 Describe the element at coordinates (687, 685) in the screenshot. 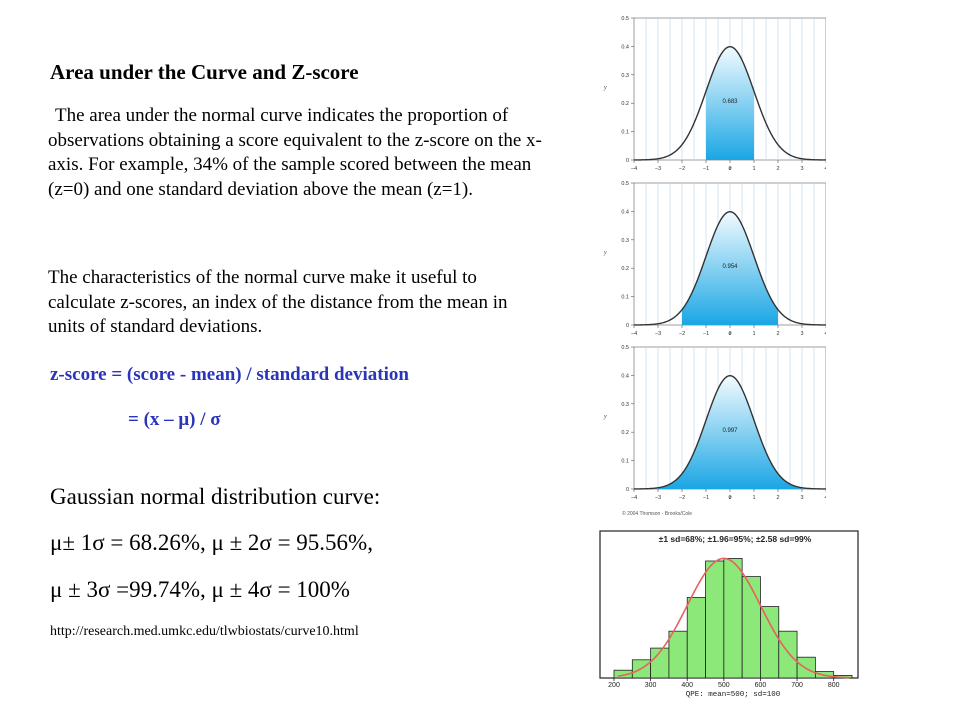

I see `x-tick-label: 400` at that location.